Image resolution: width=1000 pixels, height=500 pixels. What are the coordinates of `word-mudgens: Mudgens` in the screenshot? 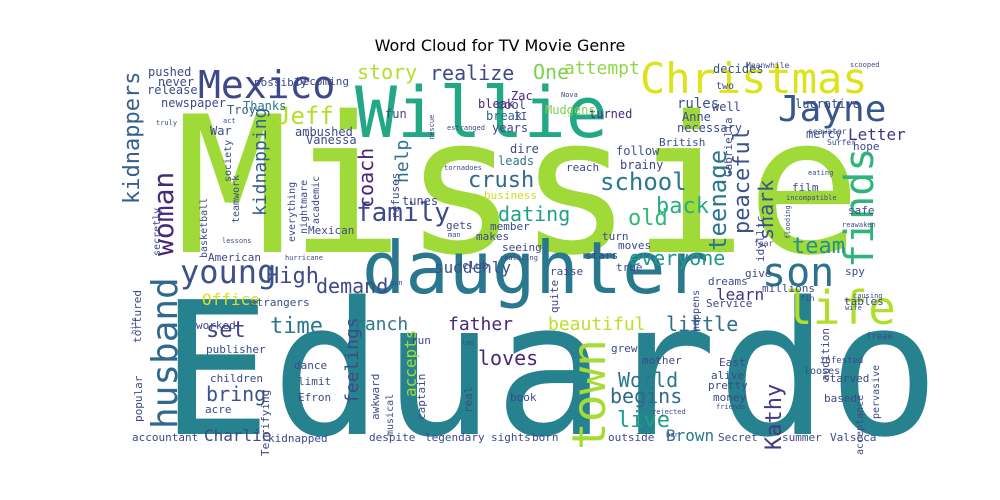 It's located at (570, 110).